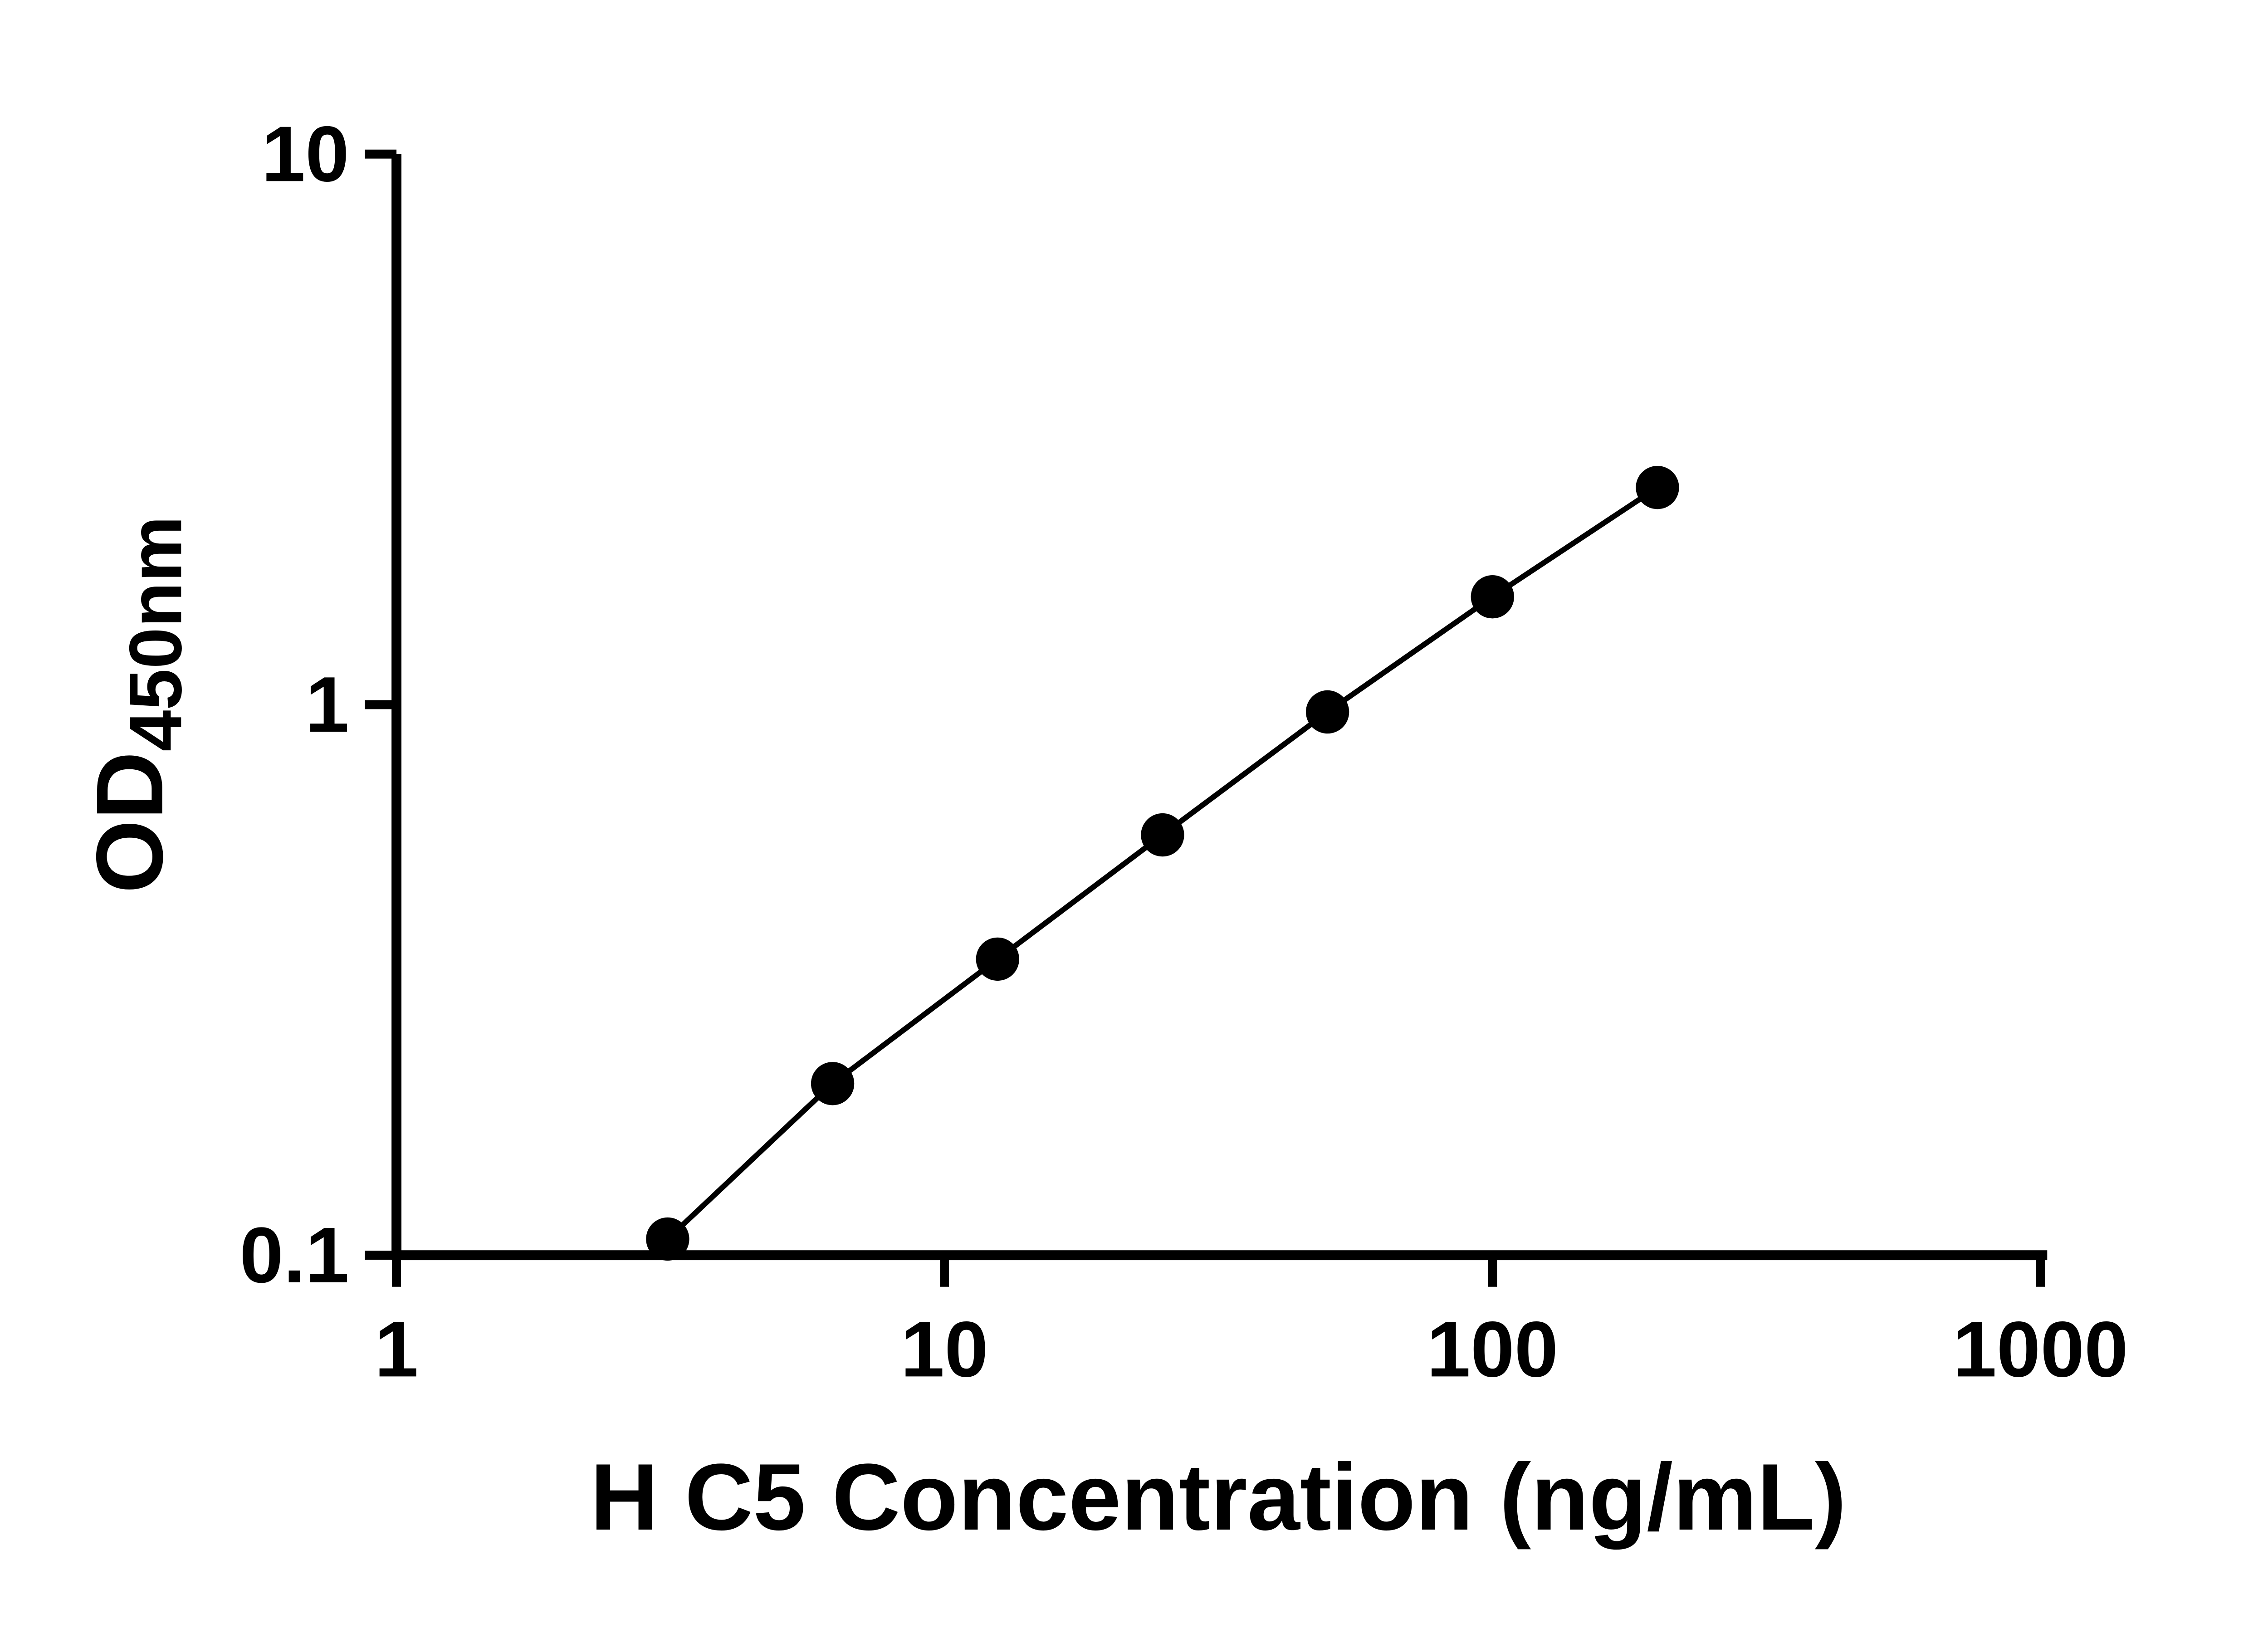 Image resolution: width=2268 pixels, height=1633 pixels. Describe the element at coordinates (130, 823) in the screenshot. I see `y-axis-title-base: OD` at that location.